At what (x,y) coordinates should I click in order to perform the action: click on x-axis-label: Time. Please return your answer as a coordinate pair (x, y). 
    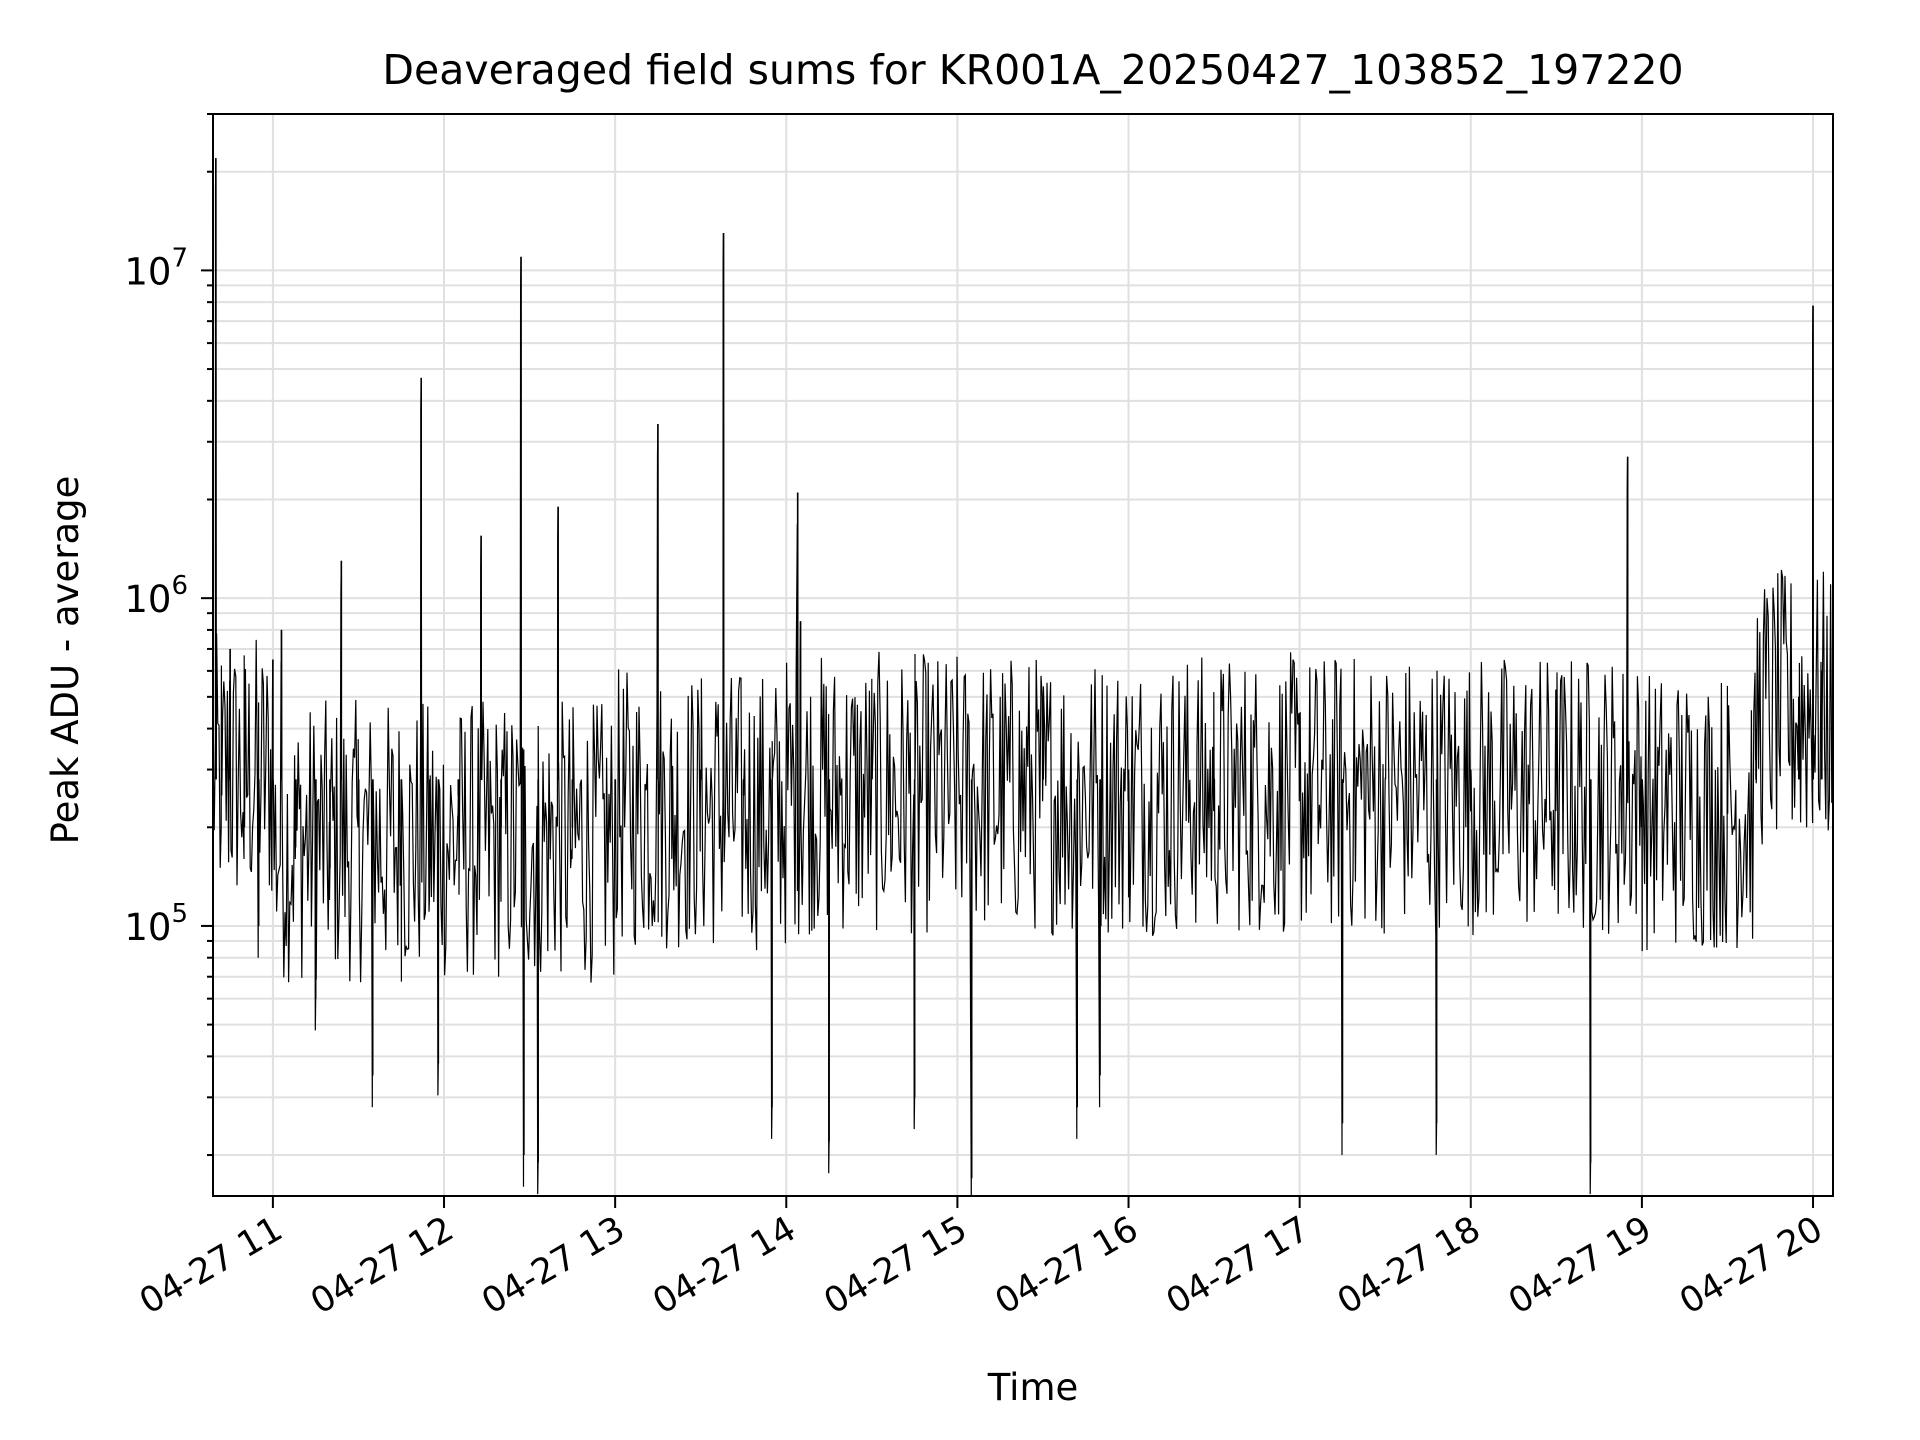
    Looking at the image, I should click on (1033, 1387).